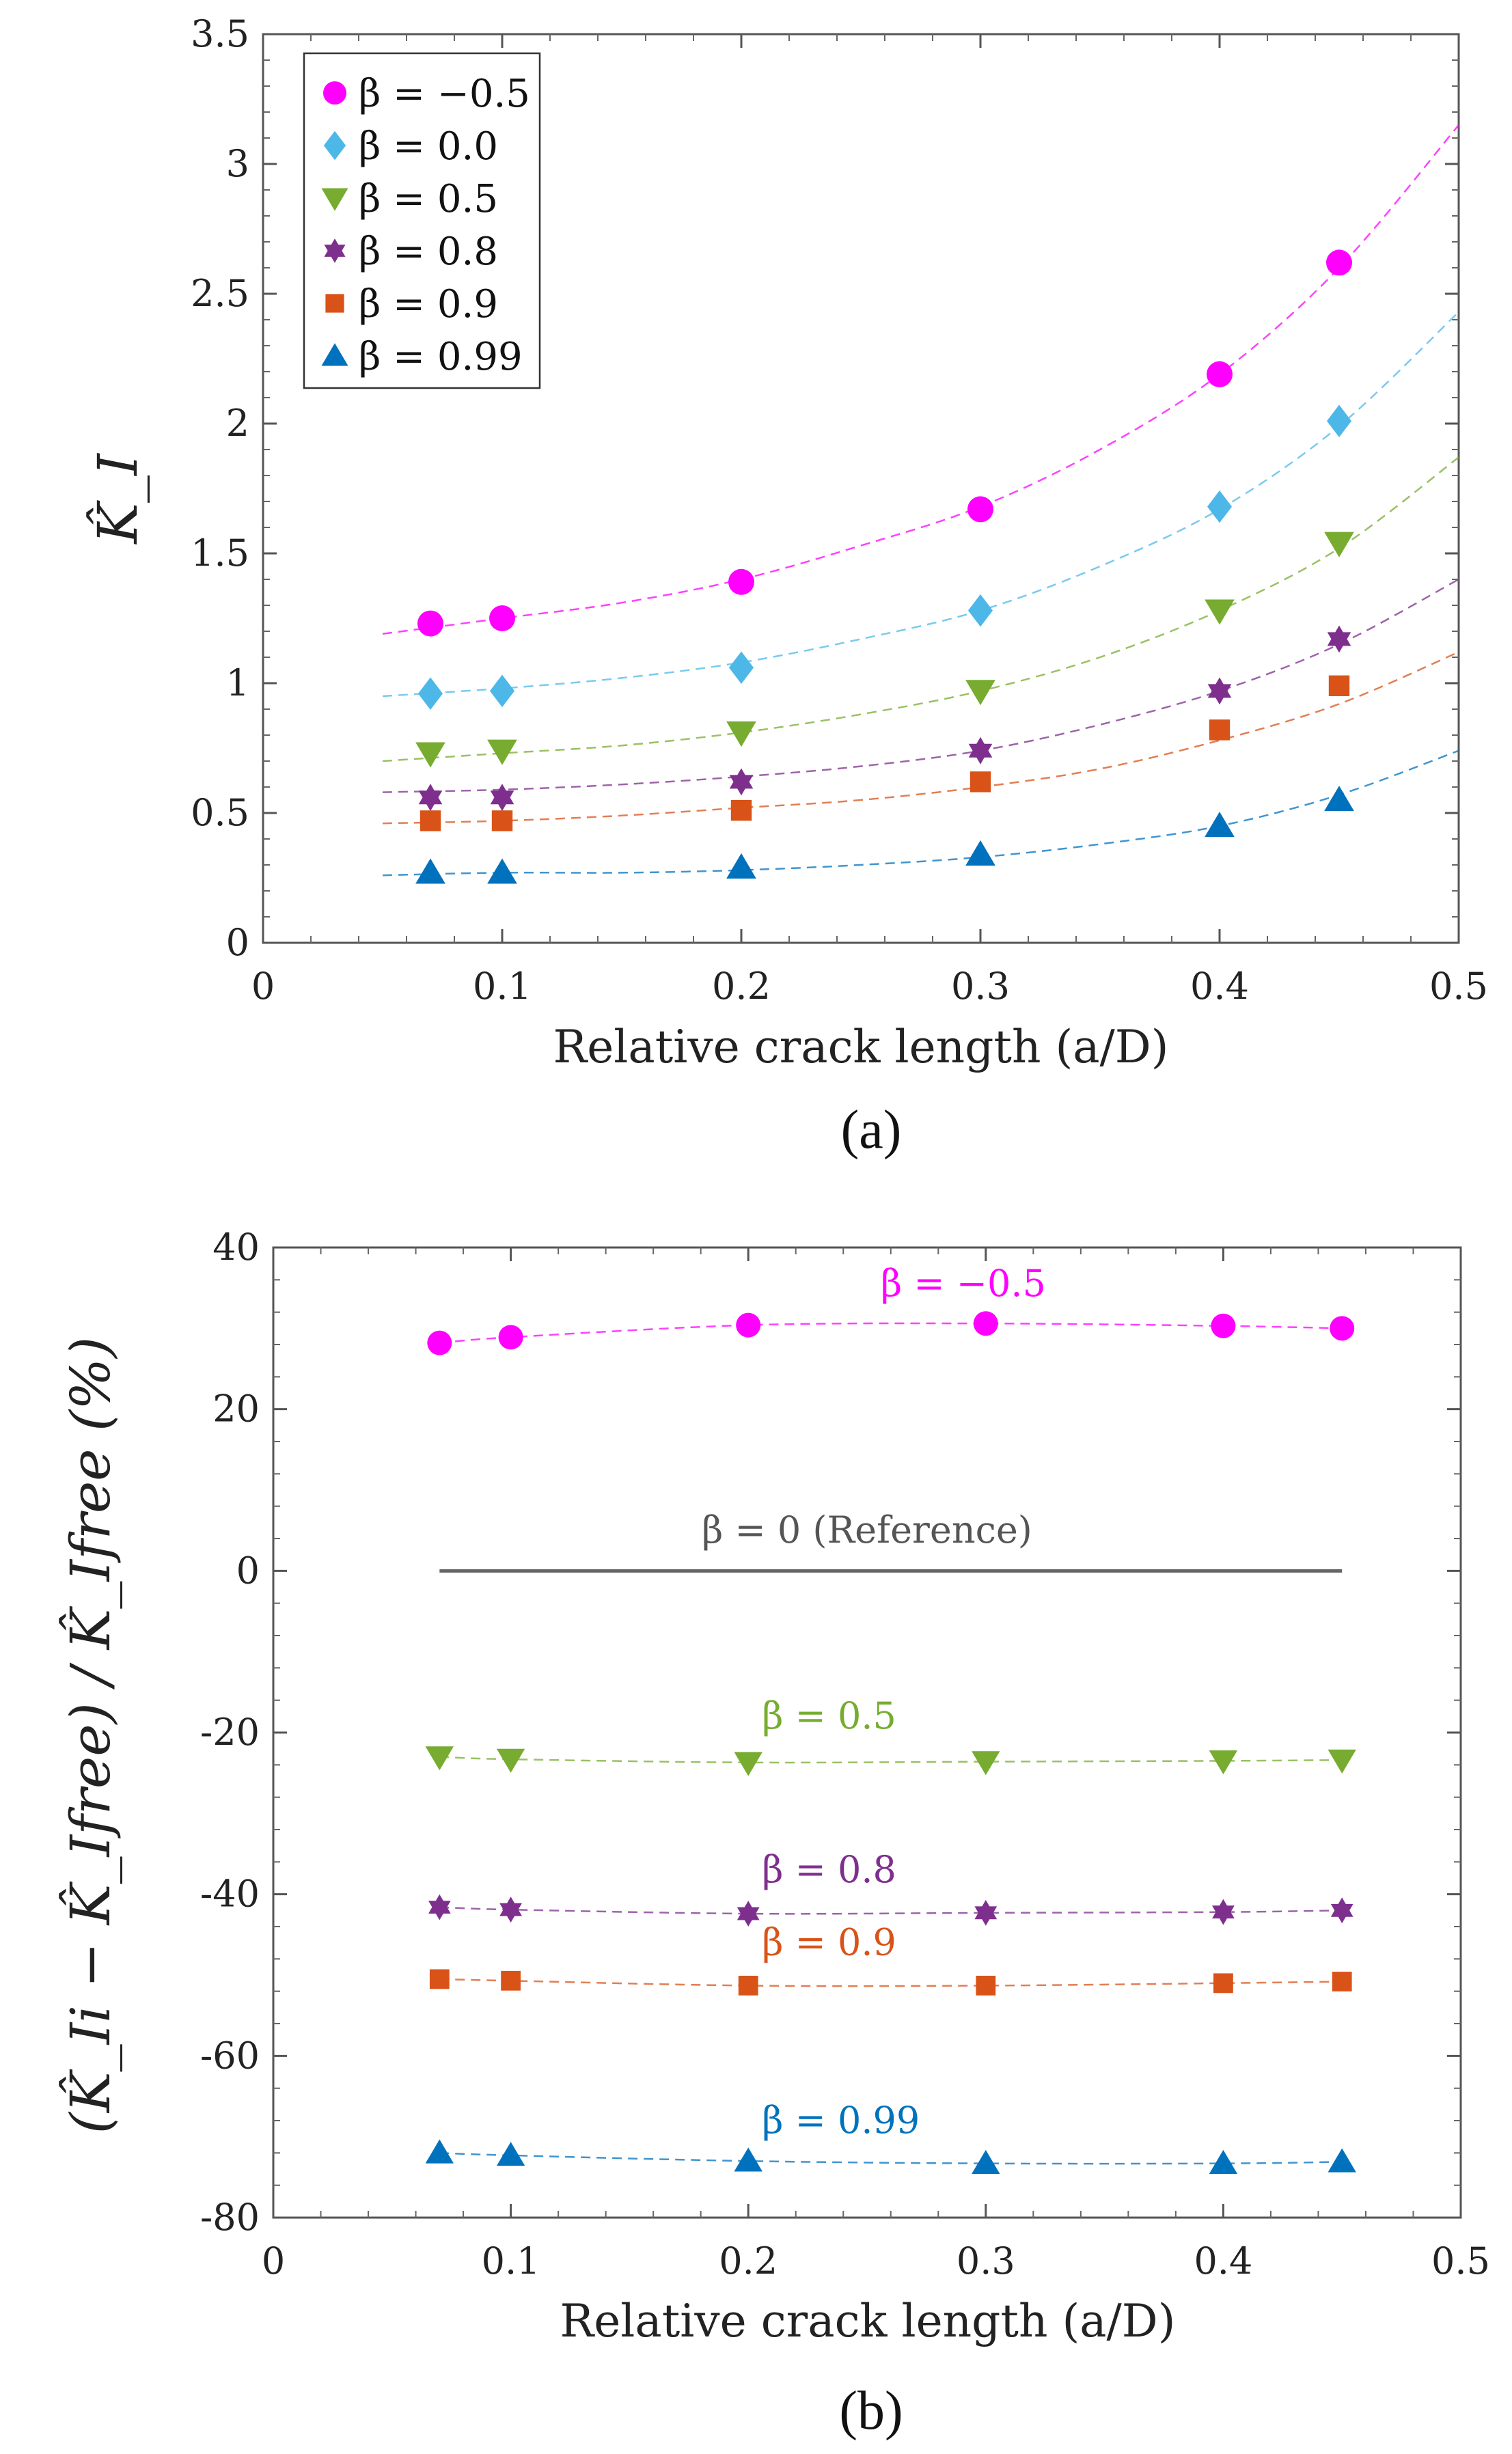 The width and height of the screenshot is (1512, 2454). I want to click on y-tick-label-a: 1, so click(237, 682).